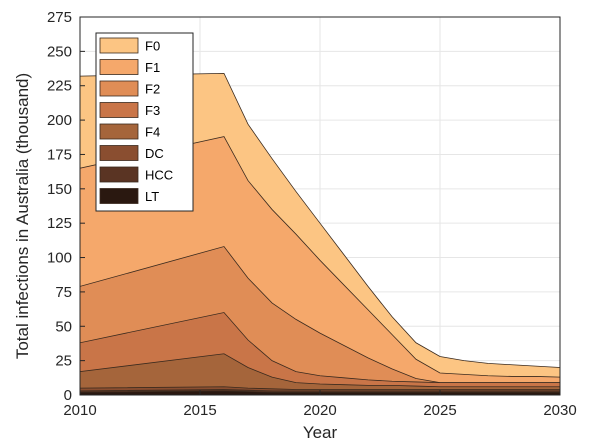  What do you see at coordinates (68, 395) in the screenshot?
I see `y-tick-label: 0` at bounding box center [68, 395].